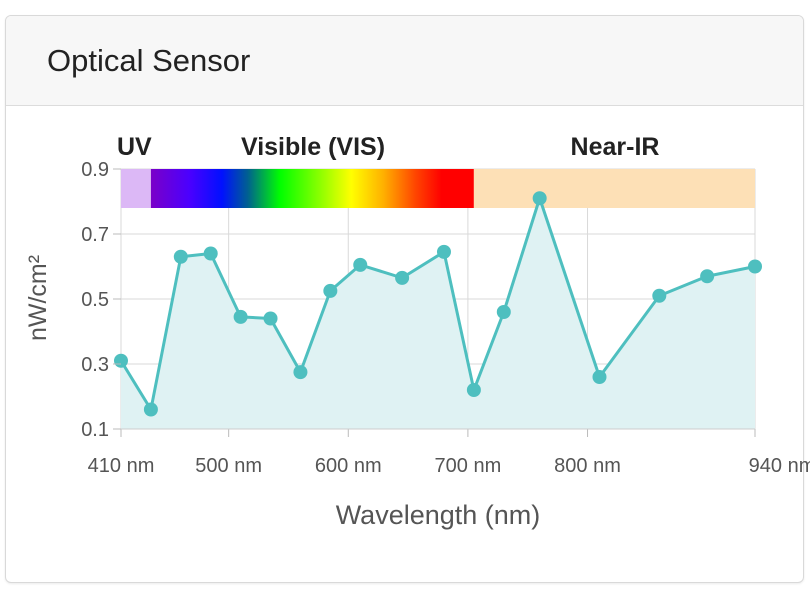 The height and width of the screenshot is (594, 810). Describe the element at coordinates (438, 515) in the screenshot. I see `x-axis-label: Wavelength (nm)` at that location.